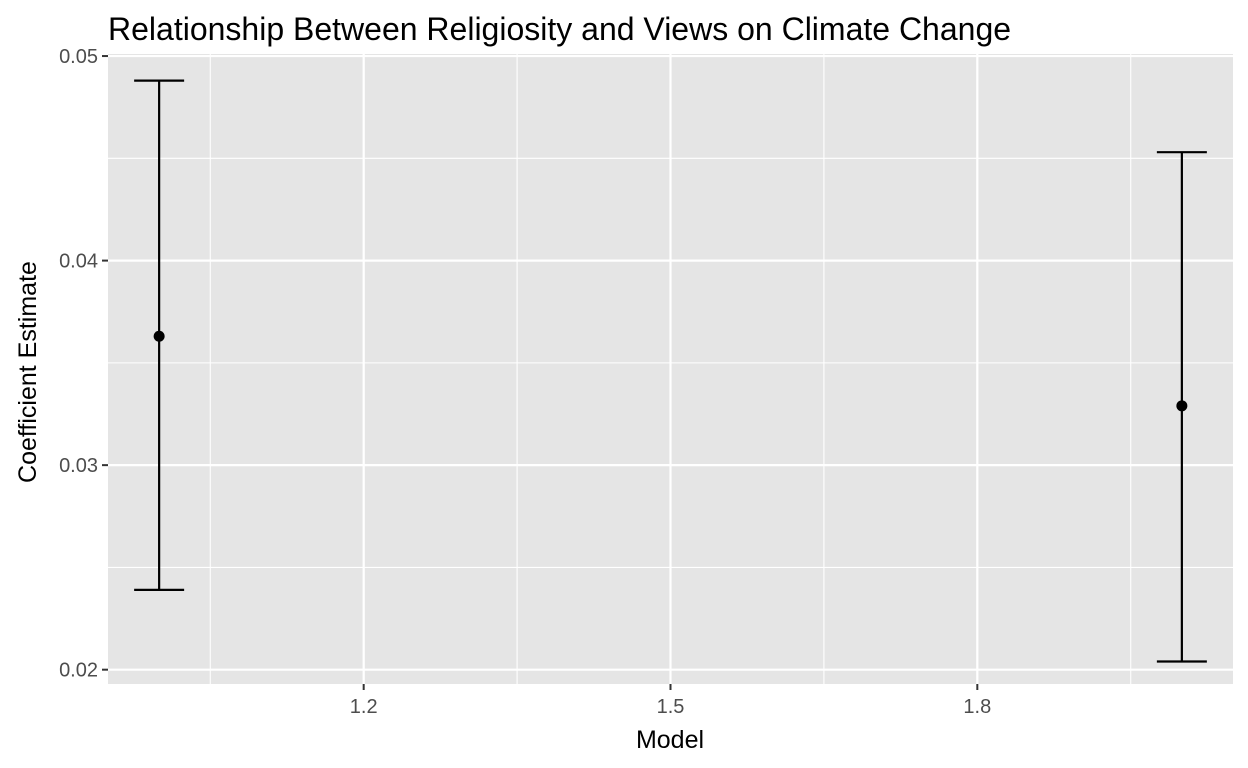 The image size is (1248, 768). Describe the element at coordinates (364, 707) in the screenshot. I see `x-tick-label: 1.2` at that location.